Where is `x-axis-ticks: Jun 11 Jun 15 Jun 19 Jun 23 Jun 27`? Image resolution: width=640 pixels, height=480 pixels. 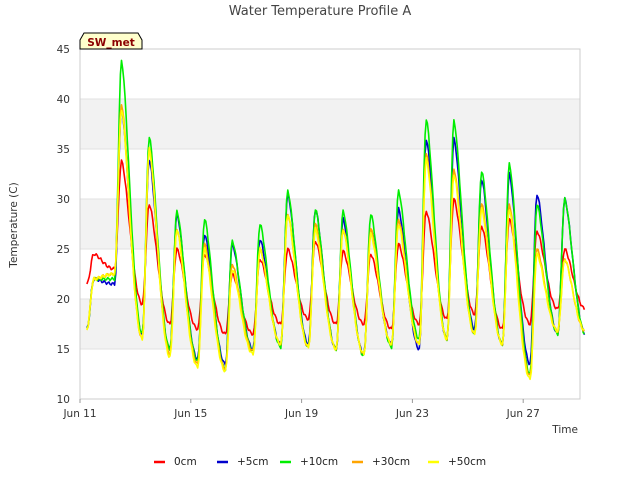 x-axis-ticks: Jun 11 Jun 15 Jun 19 Jun 23 Jun 27 is located at coordinates (301, 409).